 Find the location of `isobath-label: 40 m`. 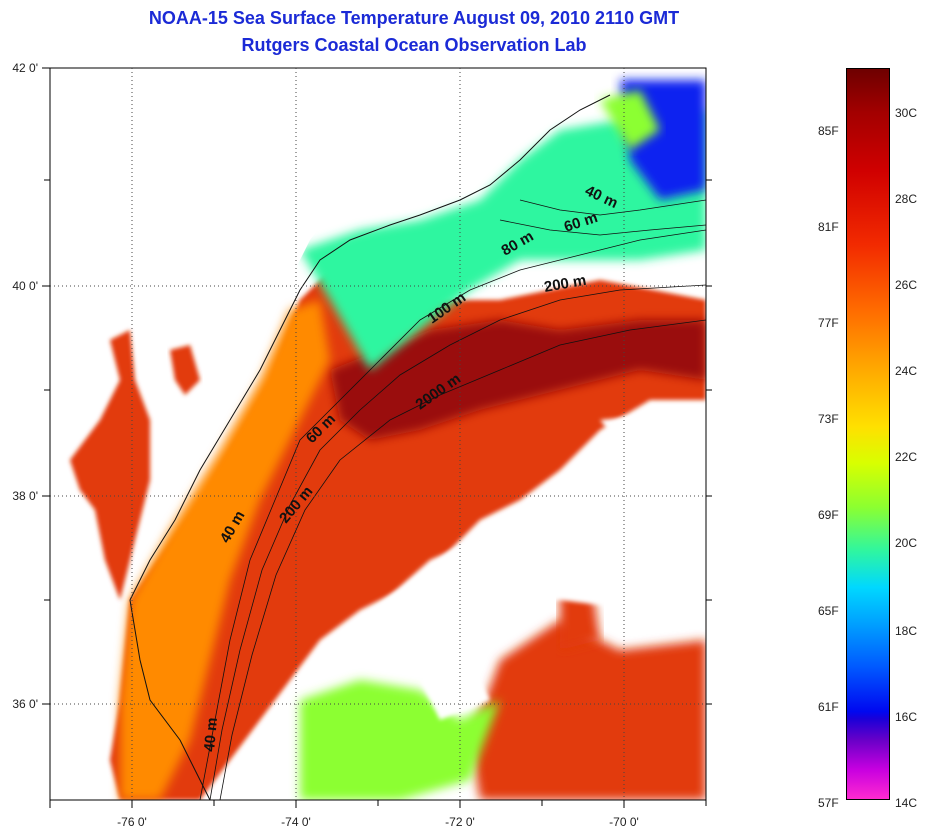

isobath-label: 40 m is located at coordinates (211, 735).